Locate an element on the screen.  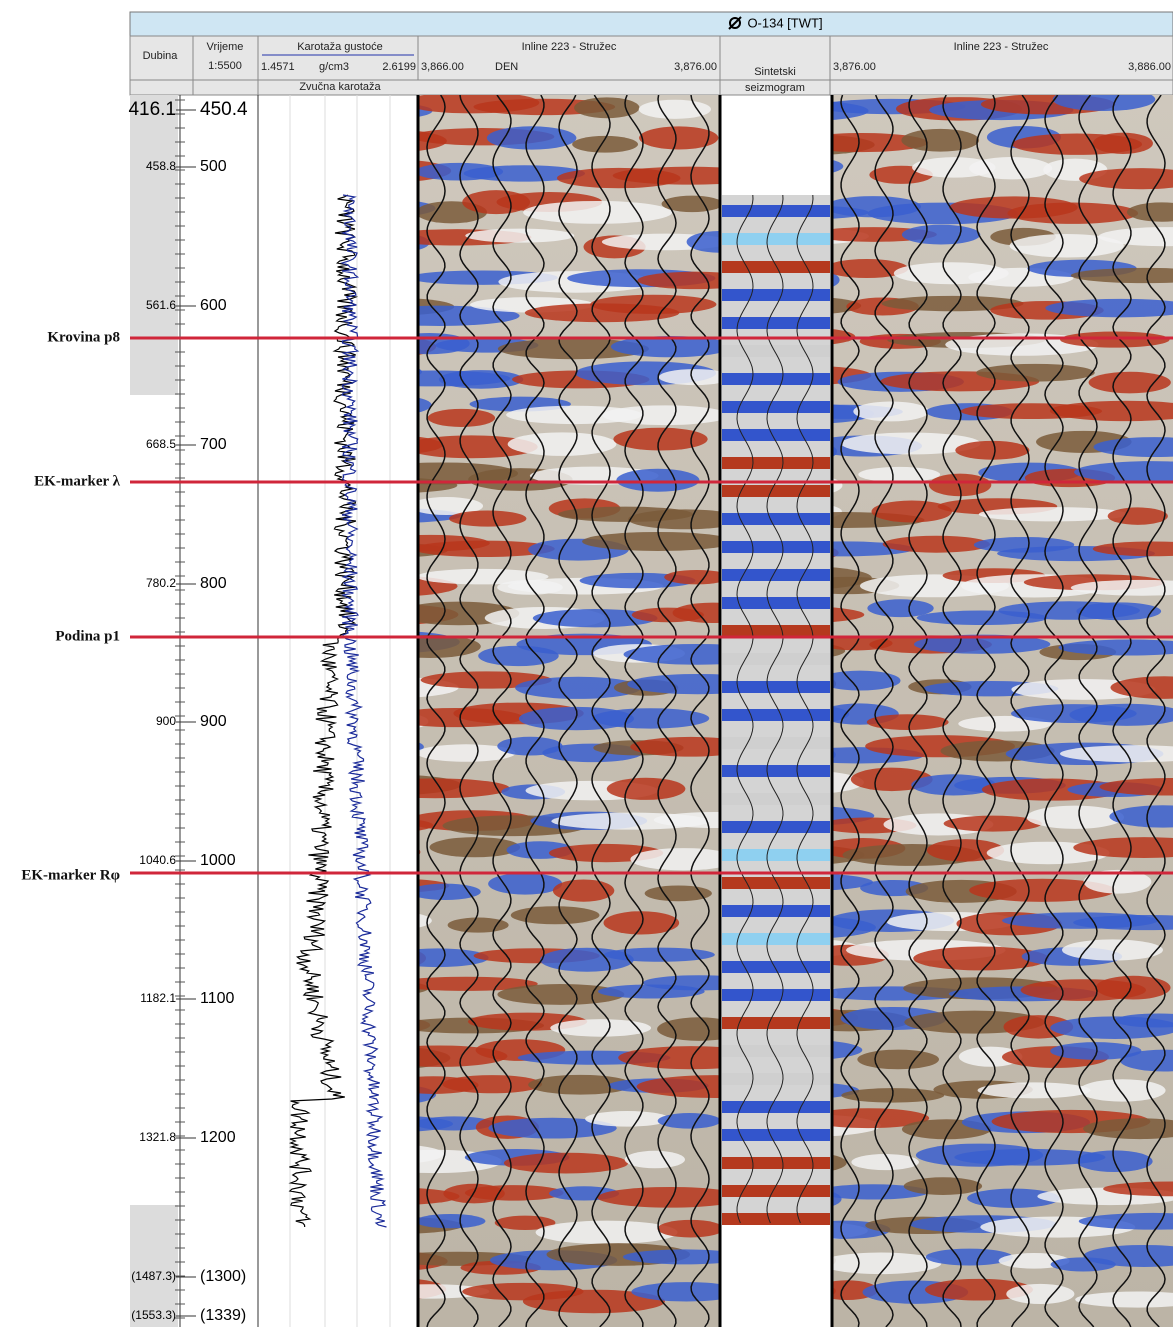
time-label: 900 is located at coordinates (213, 721).